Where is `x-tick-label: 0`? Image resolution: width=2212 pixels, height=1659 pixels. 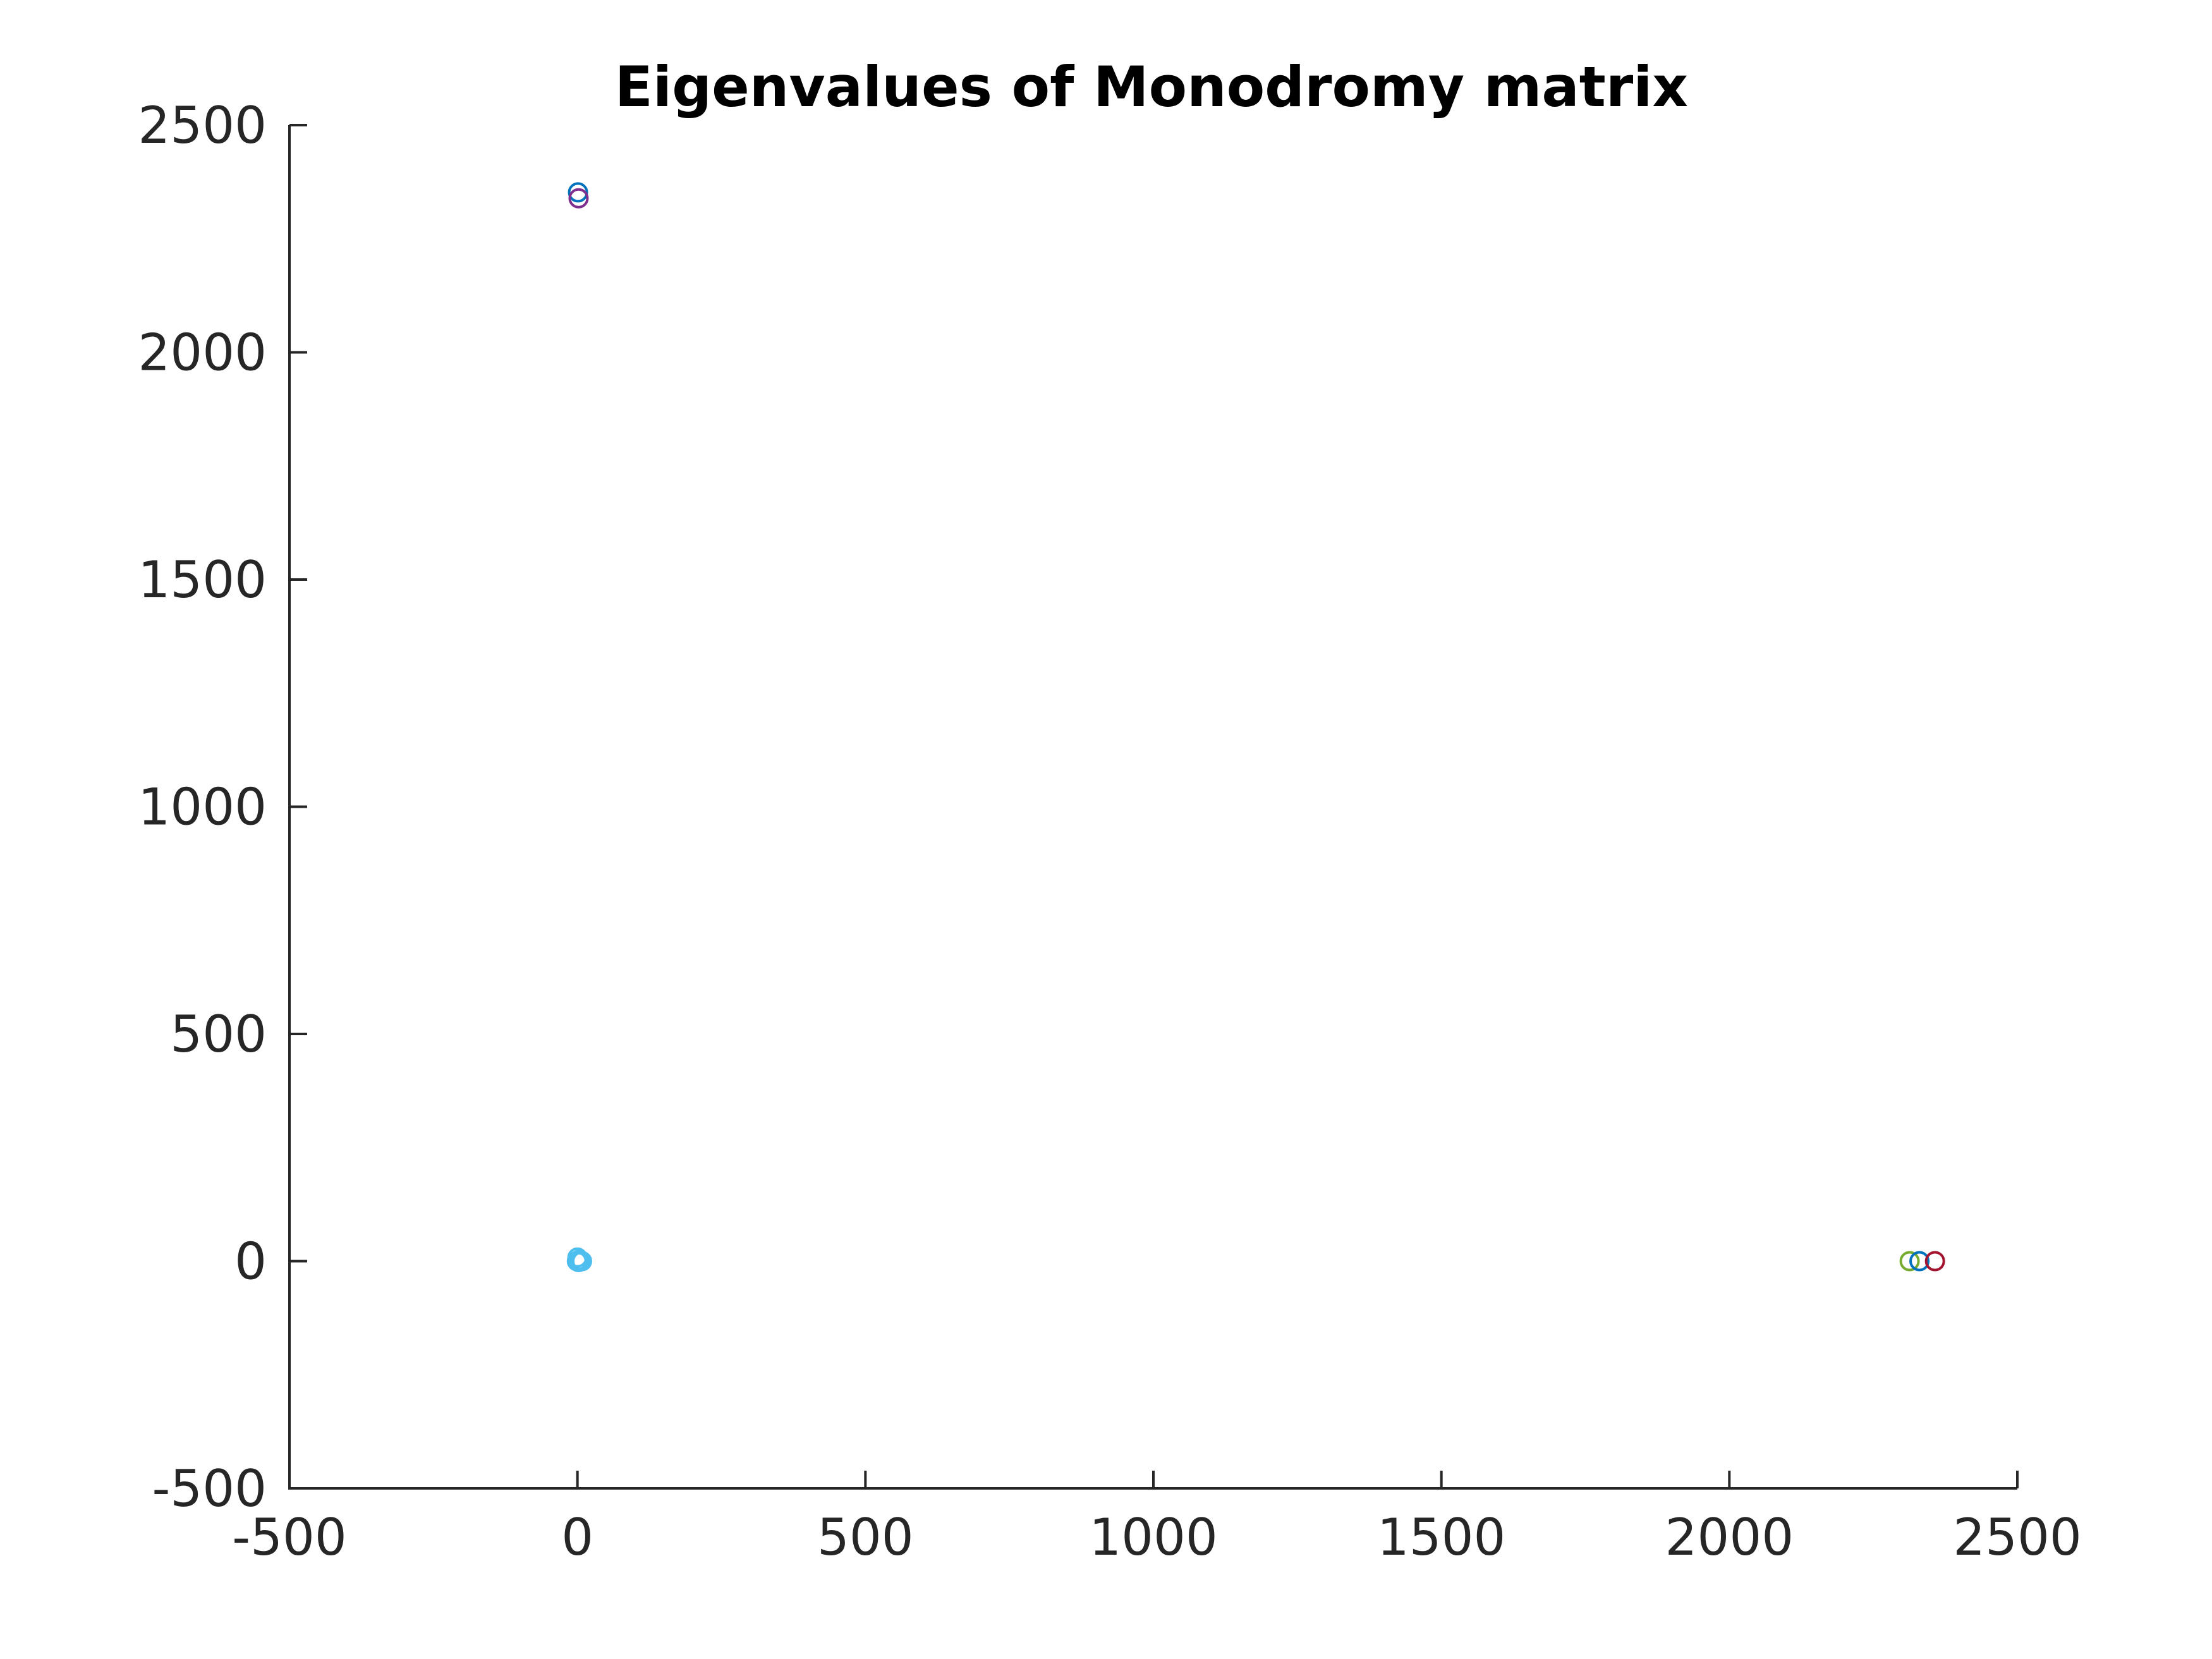
x-tick-label: 0 is located at coordinates (577, 1537).